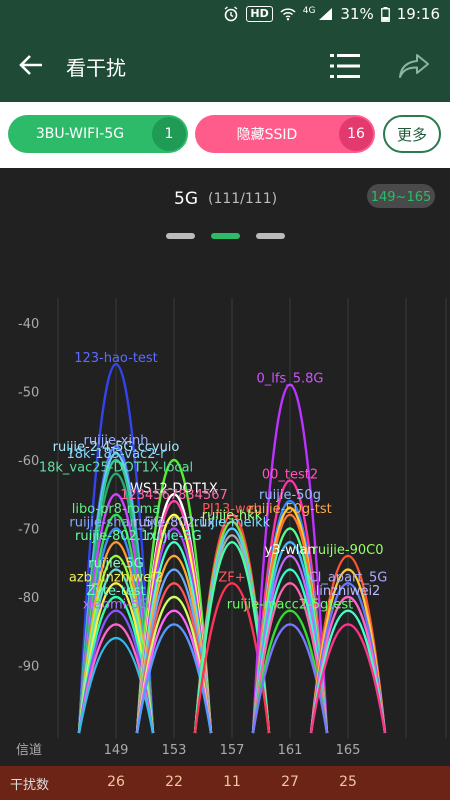  I want to click on y-tick-label: -80, so click(28, 598).